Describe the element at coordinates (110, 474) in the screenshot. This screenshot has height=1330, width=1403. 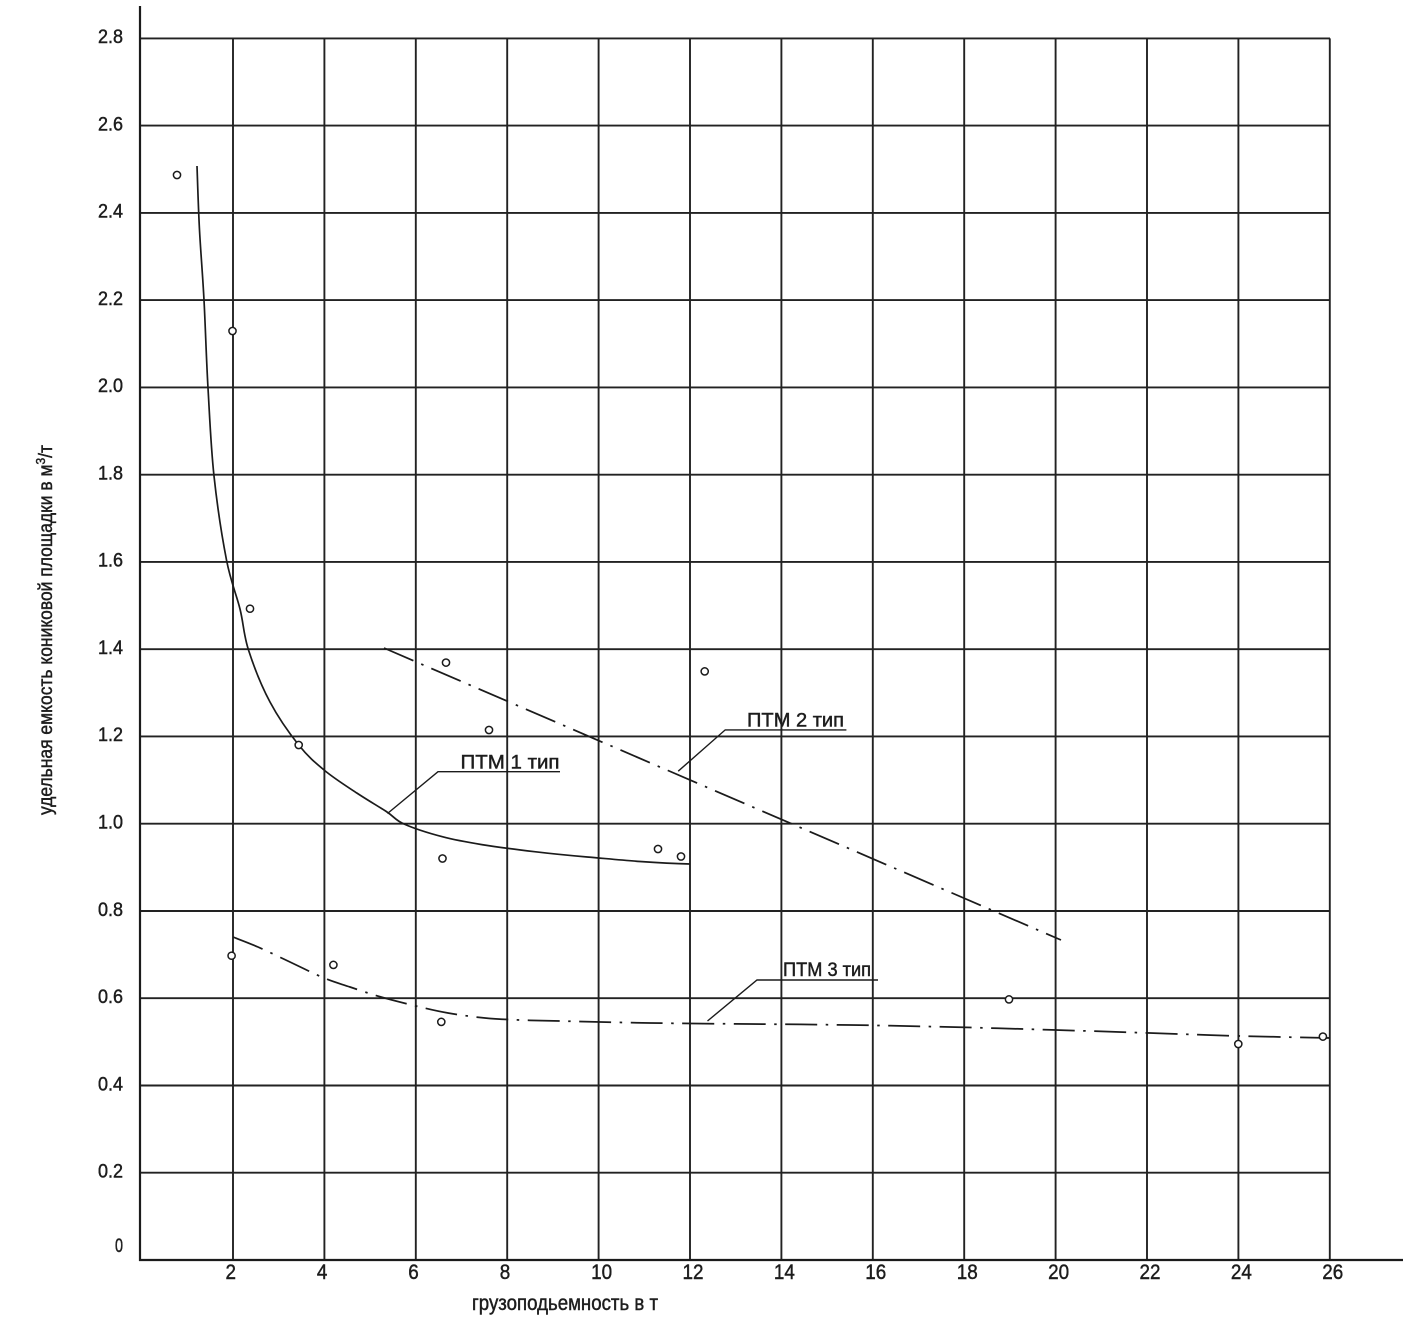
I see `svg-text: 1.8` at that location.